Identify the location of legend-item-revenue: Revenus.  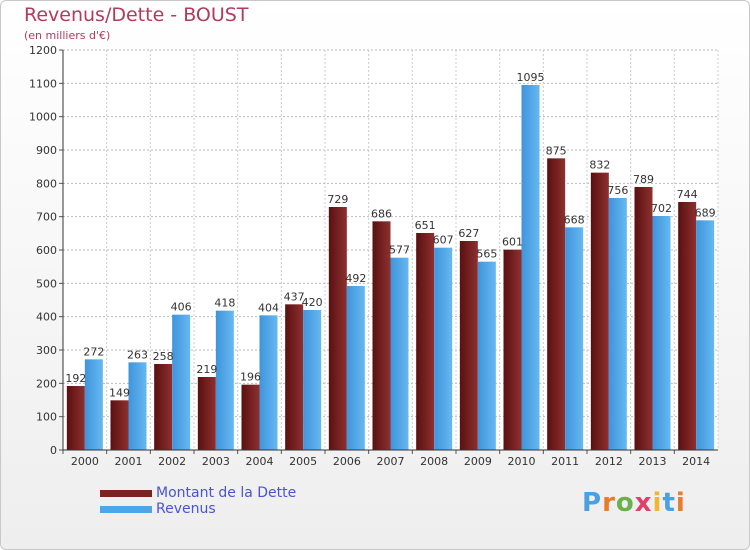
(158, 509).